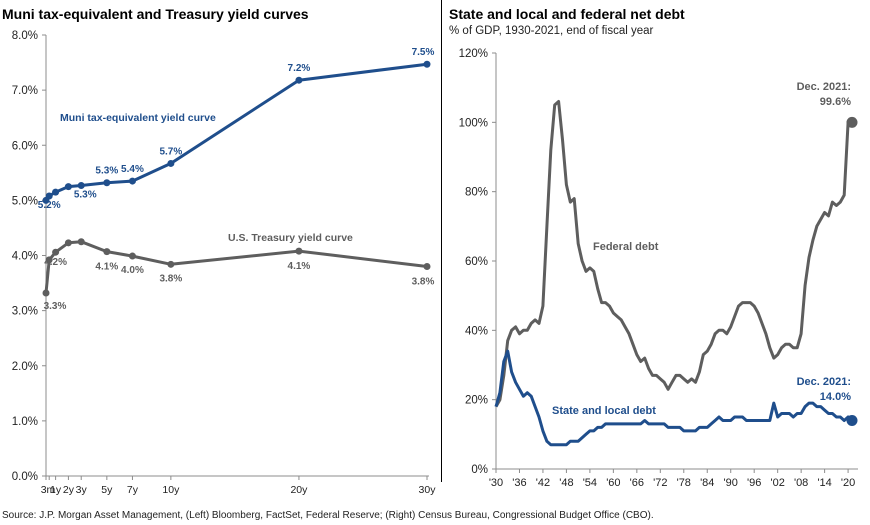  Describe the element at coordinates (590, 483) in the screenshot. I see `x-tick-label: '54` at that location.